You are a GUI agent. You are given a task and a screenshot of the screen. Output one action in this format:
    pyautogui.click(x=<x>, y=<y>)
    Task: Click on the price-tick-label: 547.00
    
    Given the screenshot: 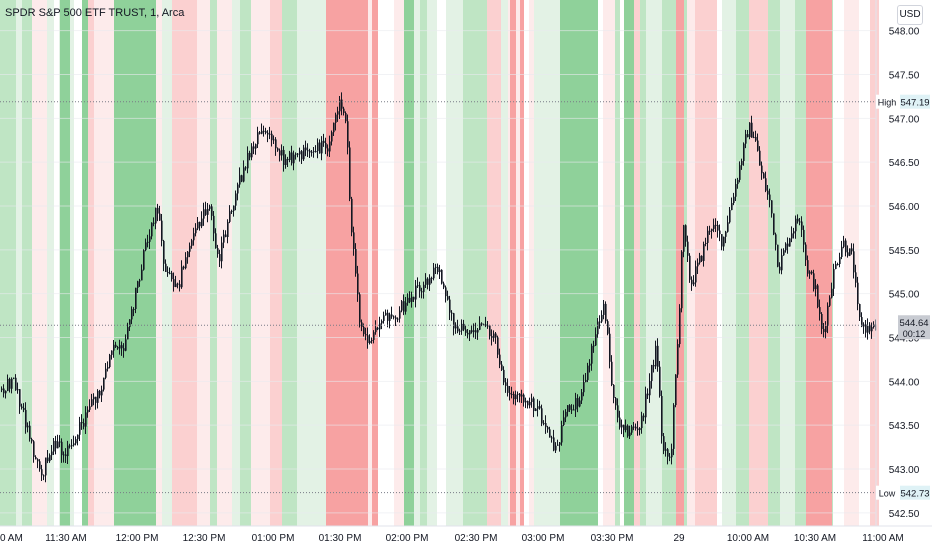 What is the action you would take?
    pyautogui.click(x=904, y=119)
    